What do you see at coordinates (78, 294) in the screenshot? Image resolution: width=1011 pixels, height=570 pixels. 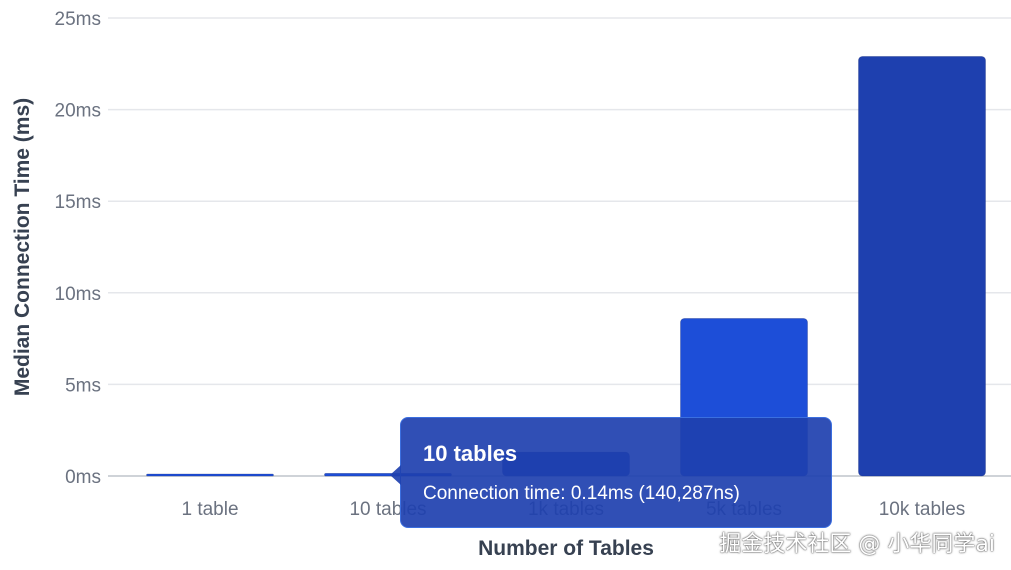 I see `y-tick-label: 10ms` at bounding box center [78, 294].